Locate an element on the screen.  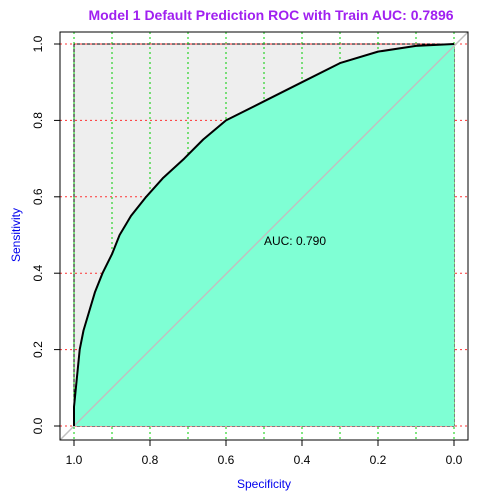
y-tick-label: 0.8 is located at coordinates (38, 120).